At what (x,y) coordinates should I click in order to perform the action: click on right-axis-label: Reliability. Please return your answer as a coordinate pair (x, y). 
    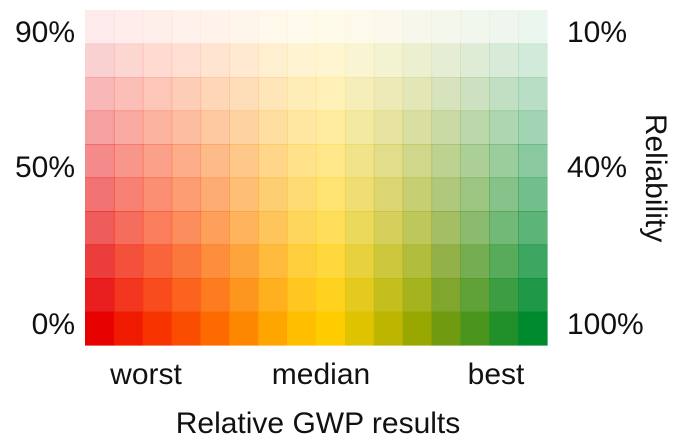
    Looking at the image, I should click on (655, 178).